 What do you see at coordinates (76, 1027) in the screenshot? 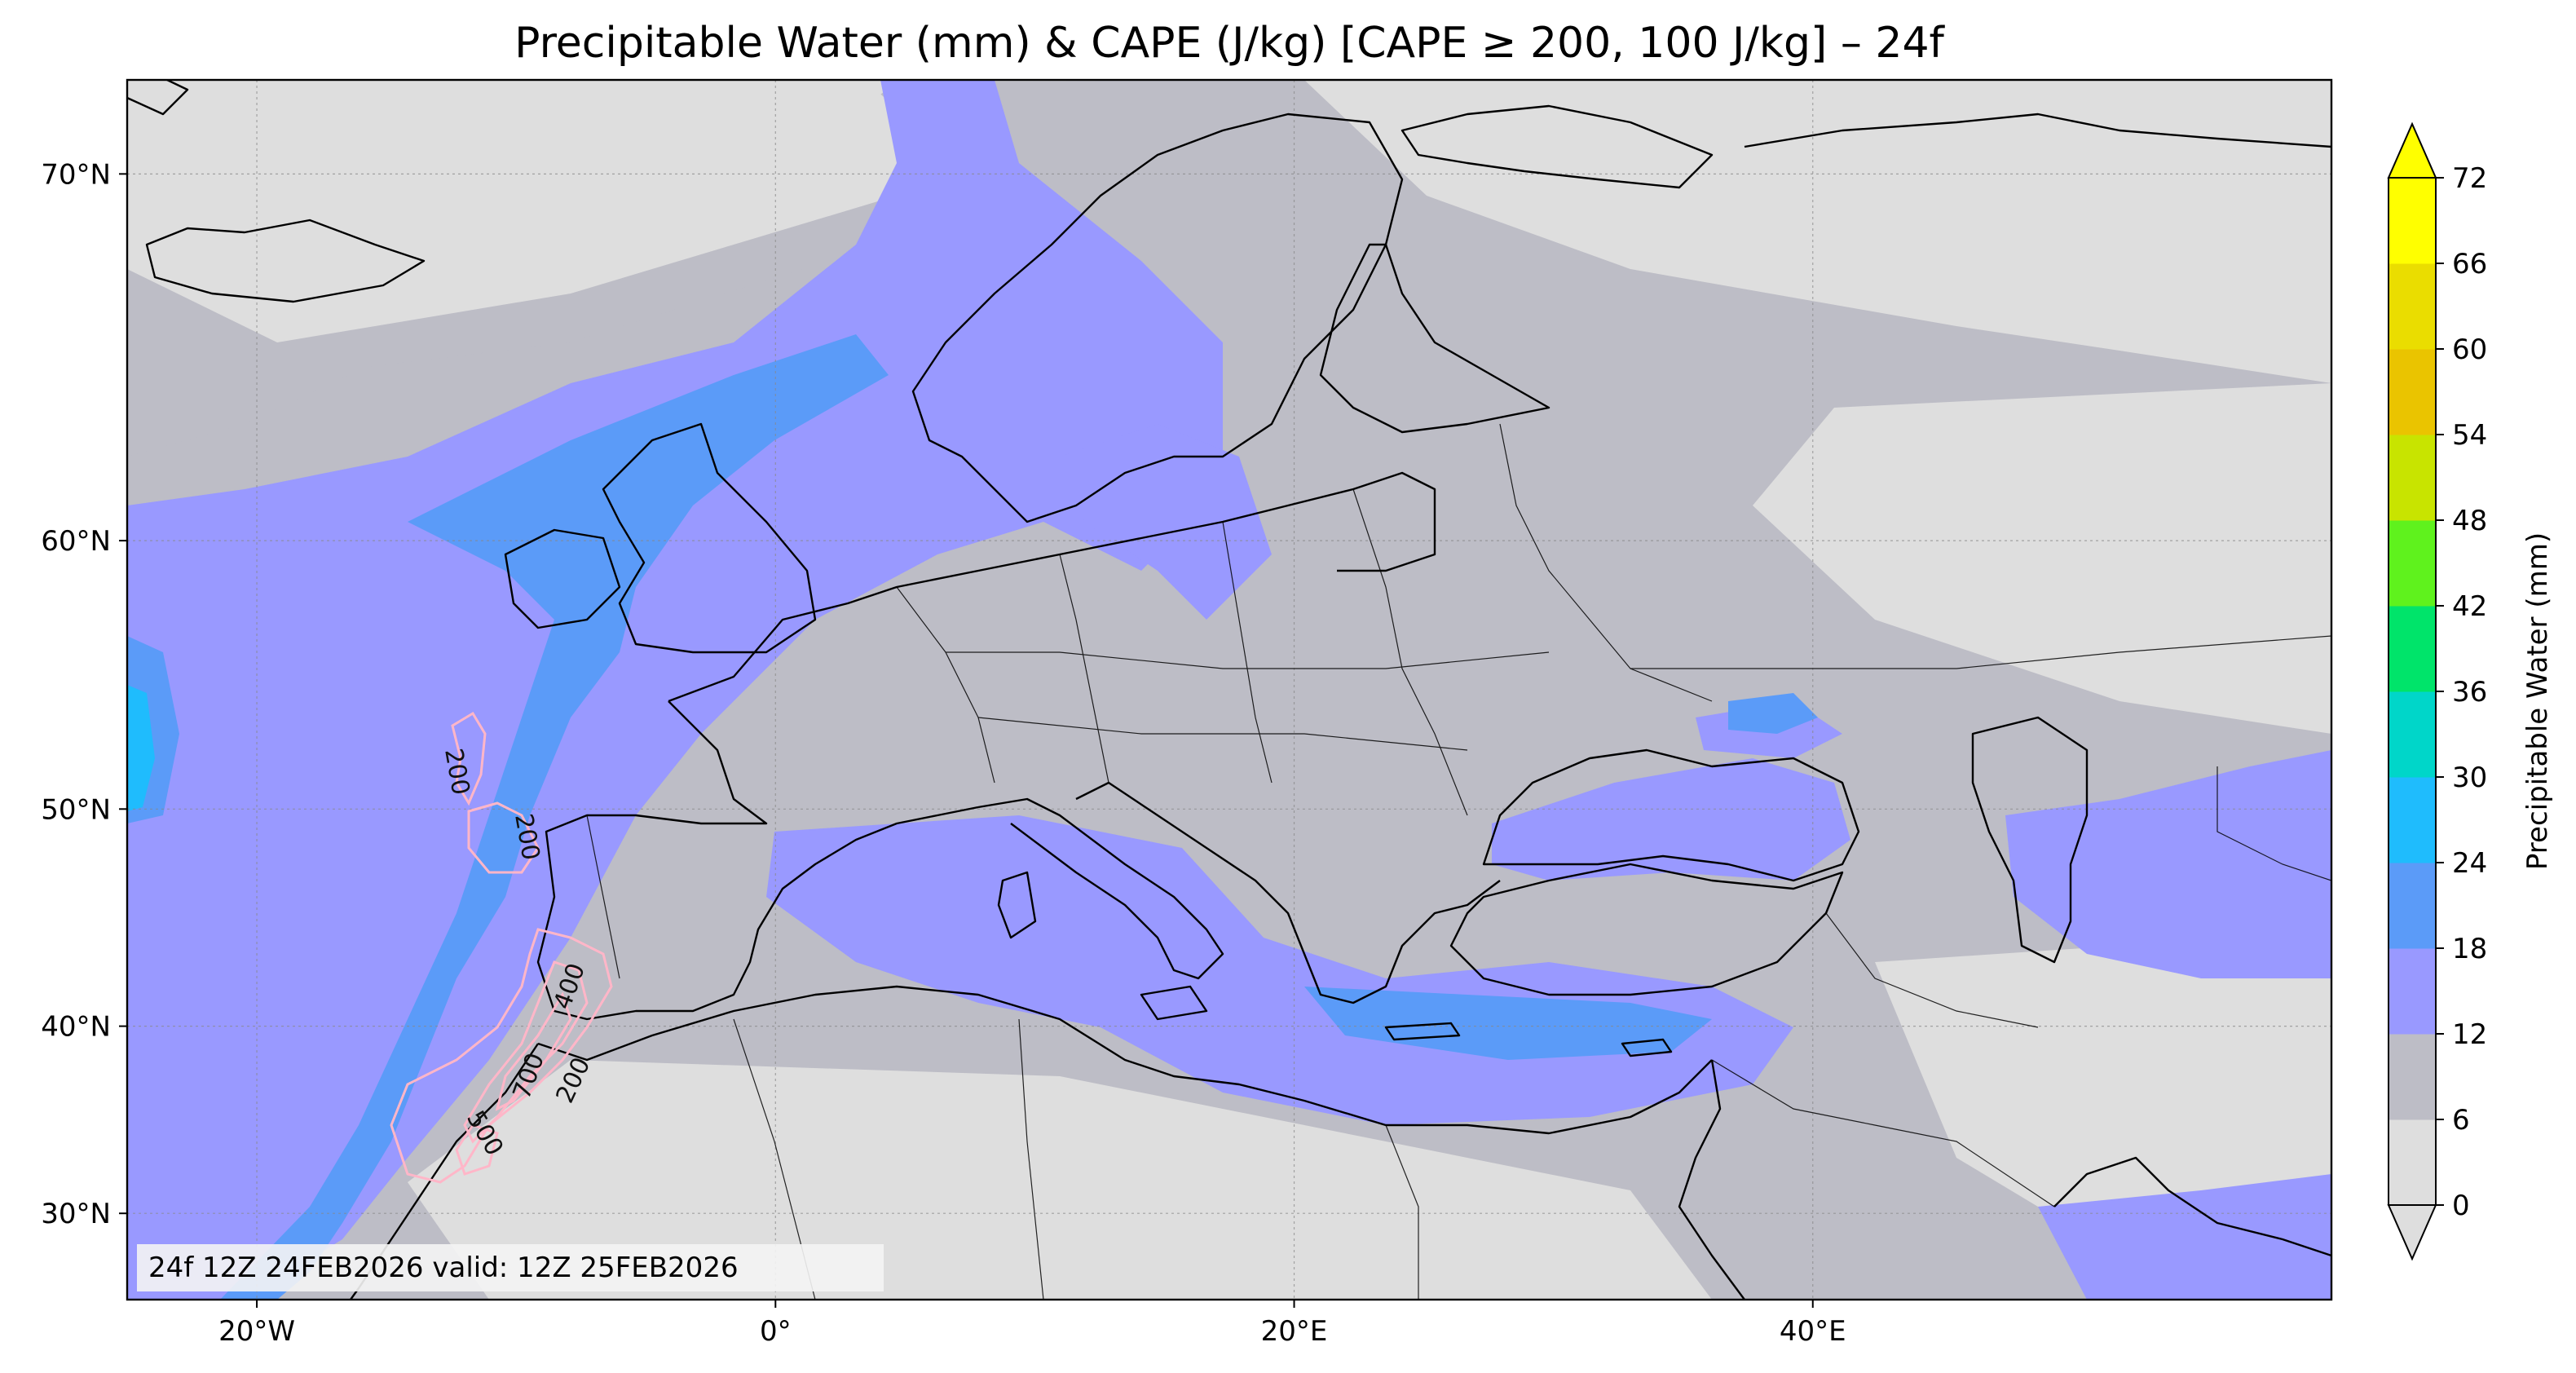
I see `lat-tick-label-3: 40°N` at bounding box center [76, 1027].